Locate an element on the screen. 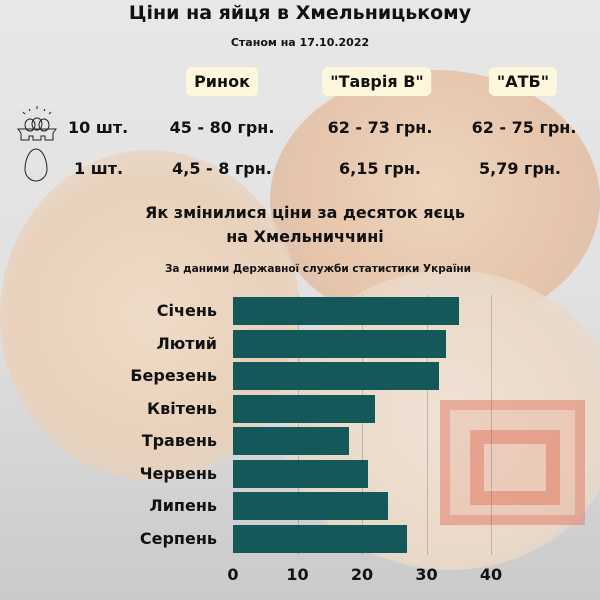  price-atb-1: 5,79 грн. is located at coordinates (520, 168).